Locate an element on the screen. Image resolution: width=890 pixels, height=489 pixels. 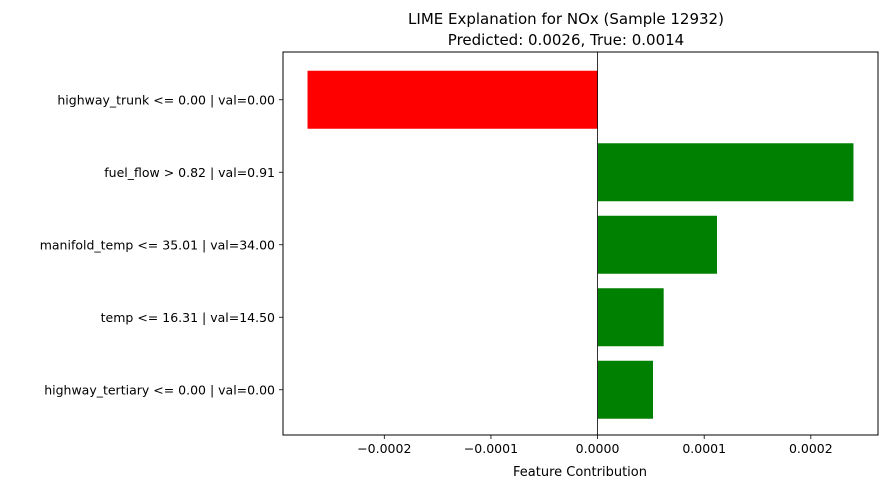
x-axis-ticks: −0.0002 −0.0001 0.0000 0.0001 0.0002 is located at coordinates (595, 445).